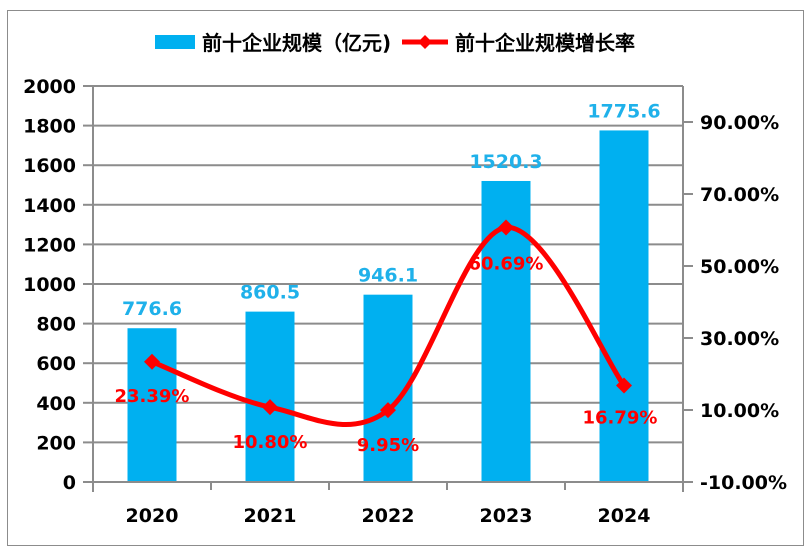 Image resolution: width=809 pixels, height=552 pixels. What do you see at coordinates (739, 339) in the screenshot?
I see `right-tick-label: 30.00%` at bounding box center [739, 339].